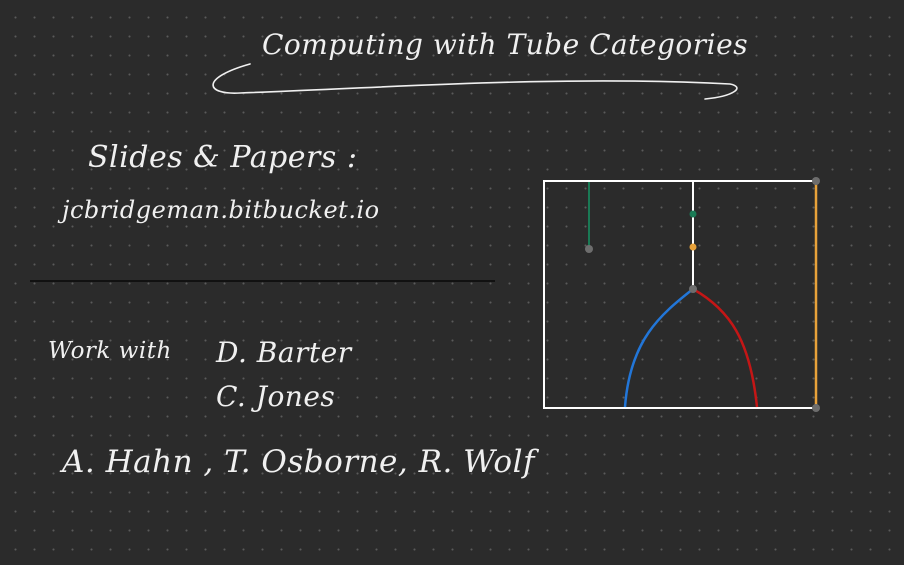 The width and height of the screenshot is (904, 565). I want to click on blue-tube, so click(658, 348).